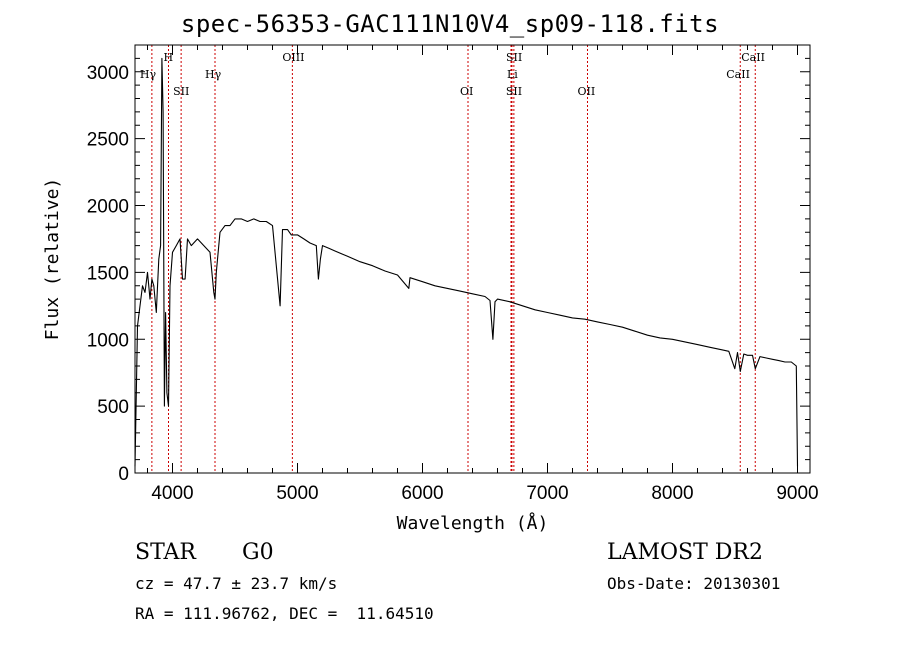  Describe the element at coordinates (52, 259) in the screenshot. I see `y-axis-label: Flux (relative)` at that location.